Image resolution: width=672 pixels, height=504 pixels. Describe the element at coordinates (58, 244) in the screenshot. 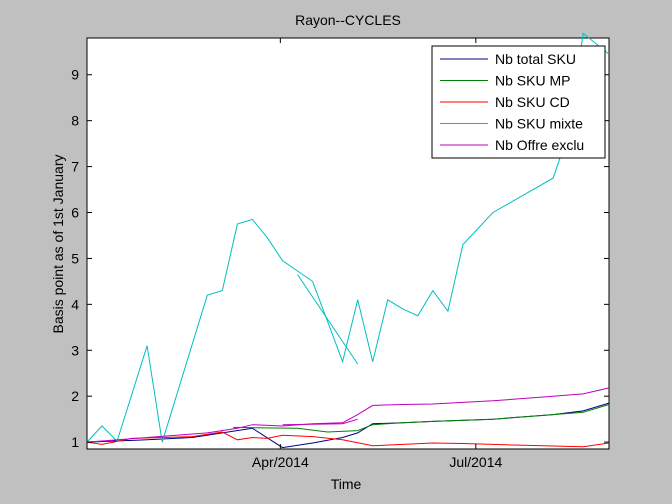

I see `y-axis-label: Basis point as of 1st January` at that location.